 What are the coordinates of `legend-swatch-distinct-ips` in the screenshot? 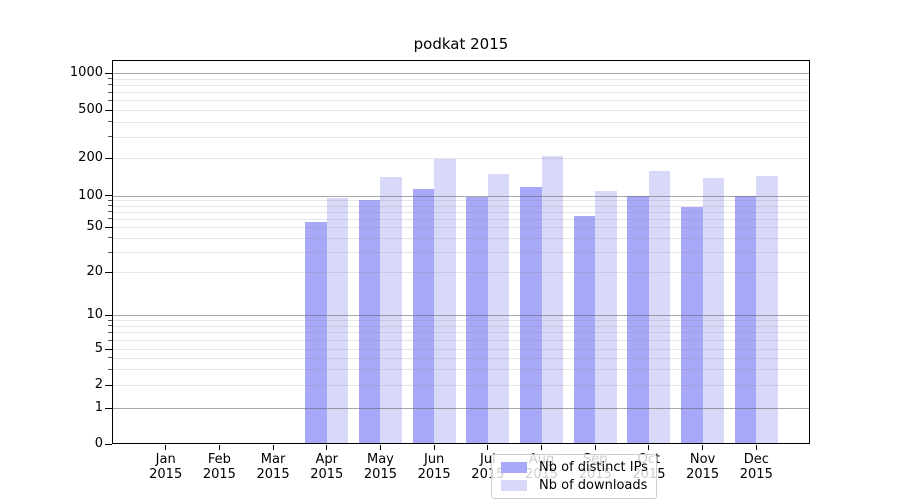 It's located at (514, 467).